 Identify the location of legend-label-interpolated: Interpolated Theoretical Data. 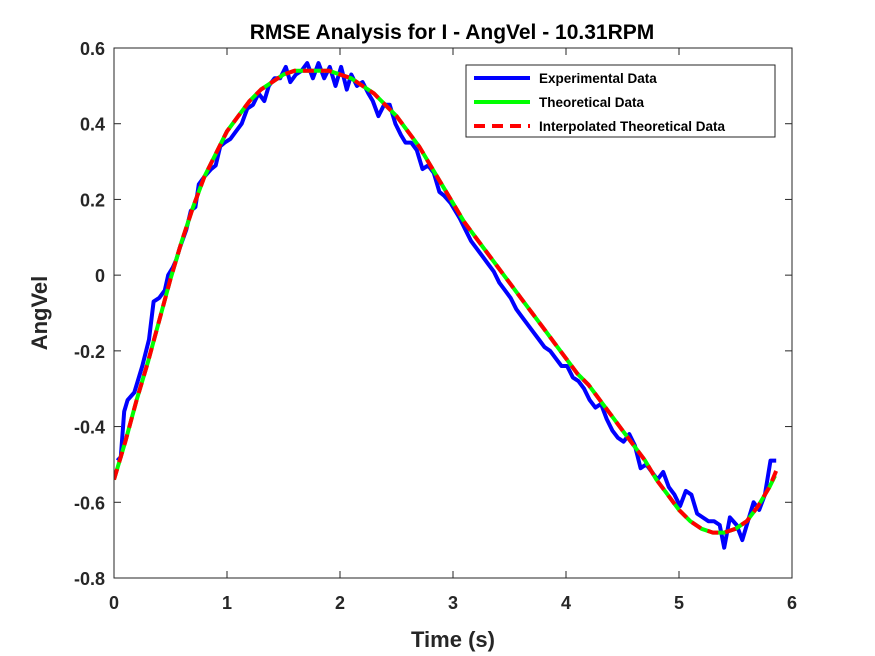
(632, 126).